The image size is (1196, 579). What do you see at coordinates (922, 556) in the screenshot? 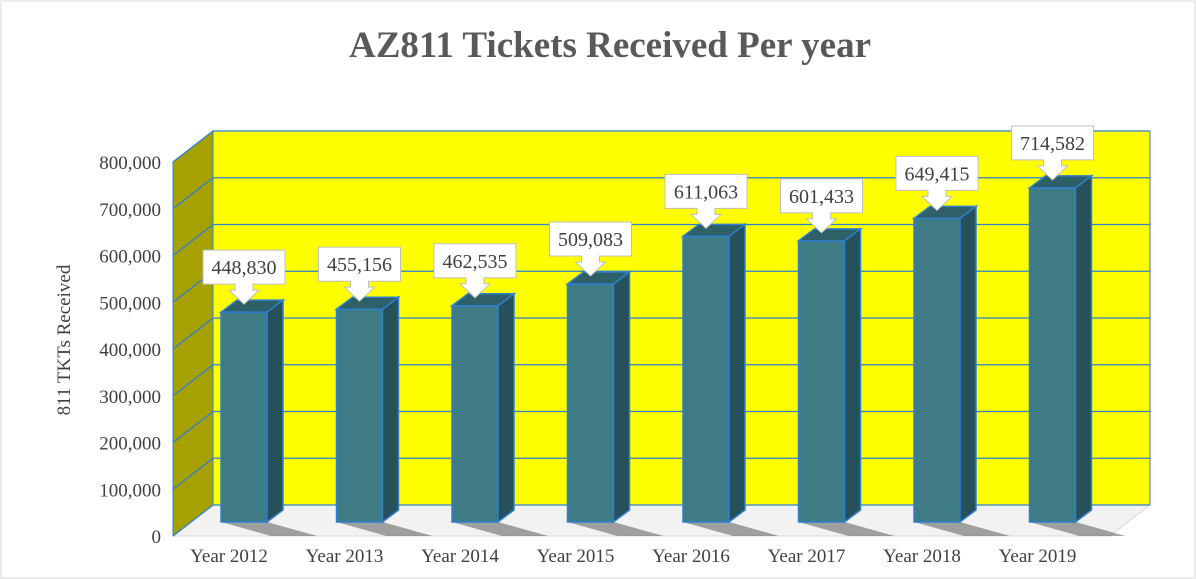
I see `x-tick-label: Year 2018` at bounding box center [922, 556].